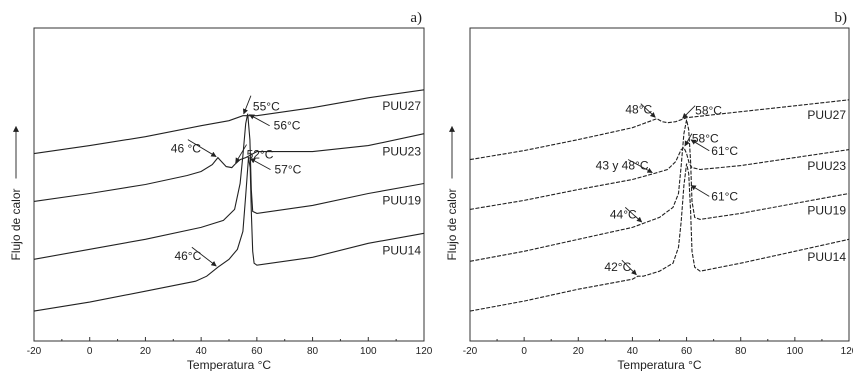  I want to click on annotation-label: 48°C, so click(638, 110).